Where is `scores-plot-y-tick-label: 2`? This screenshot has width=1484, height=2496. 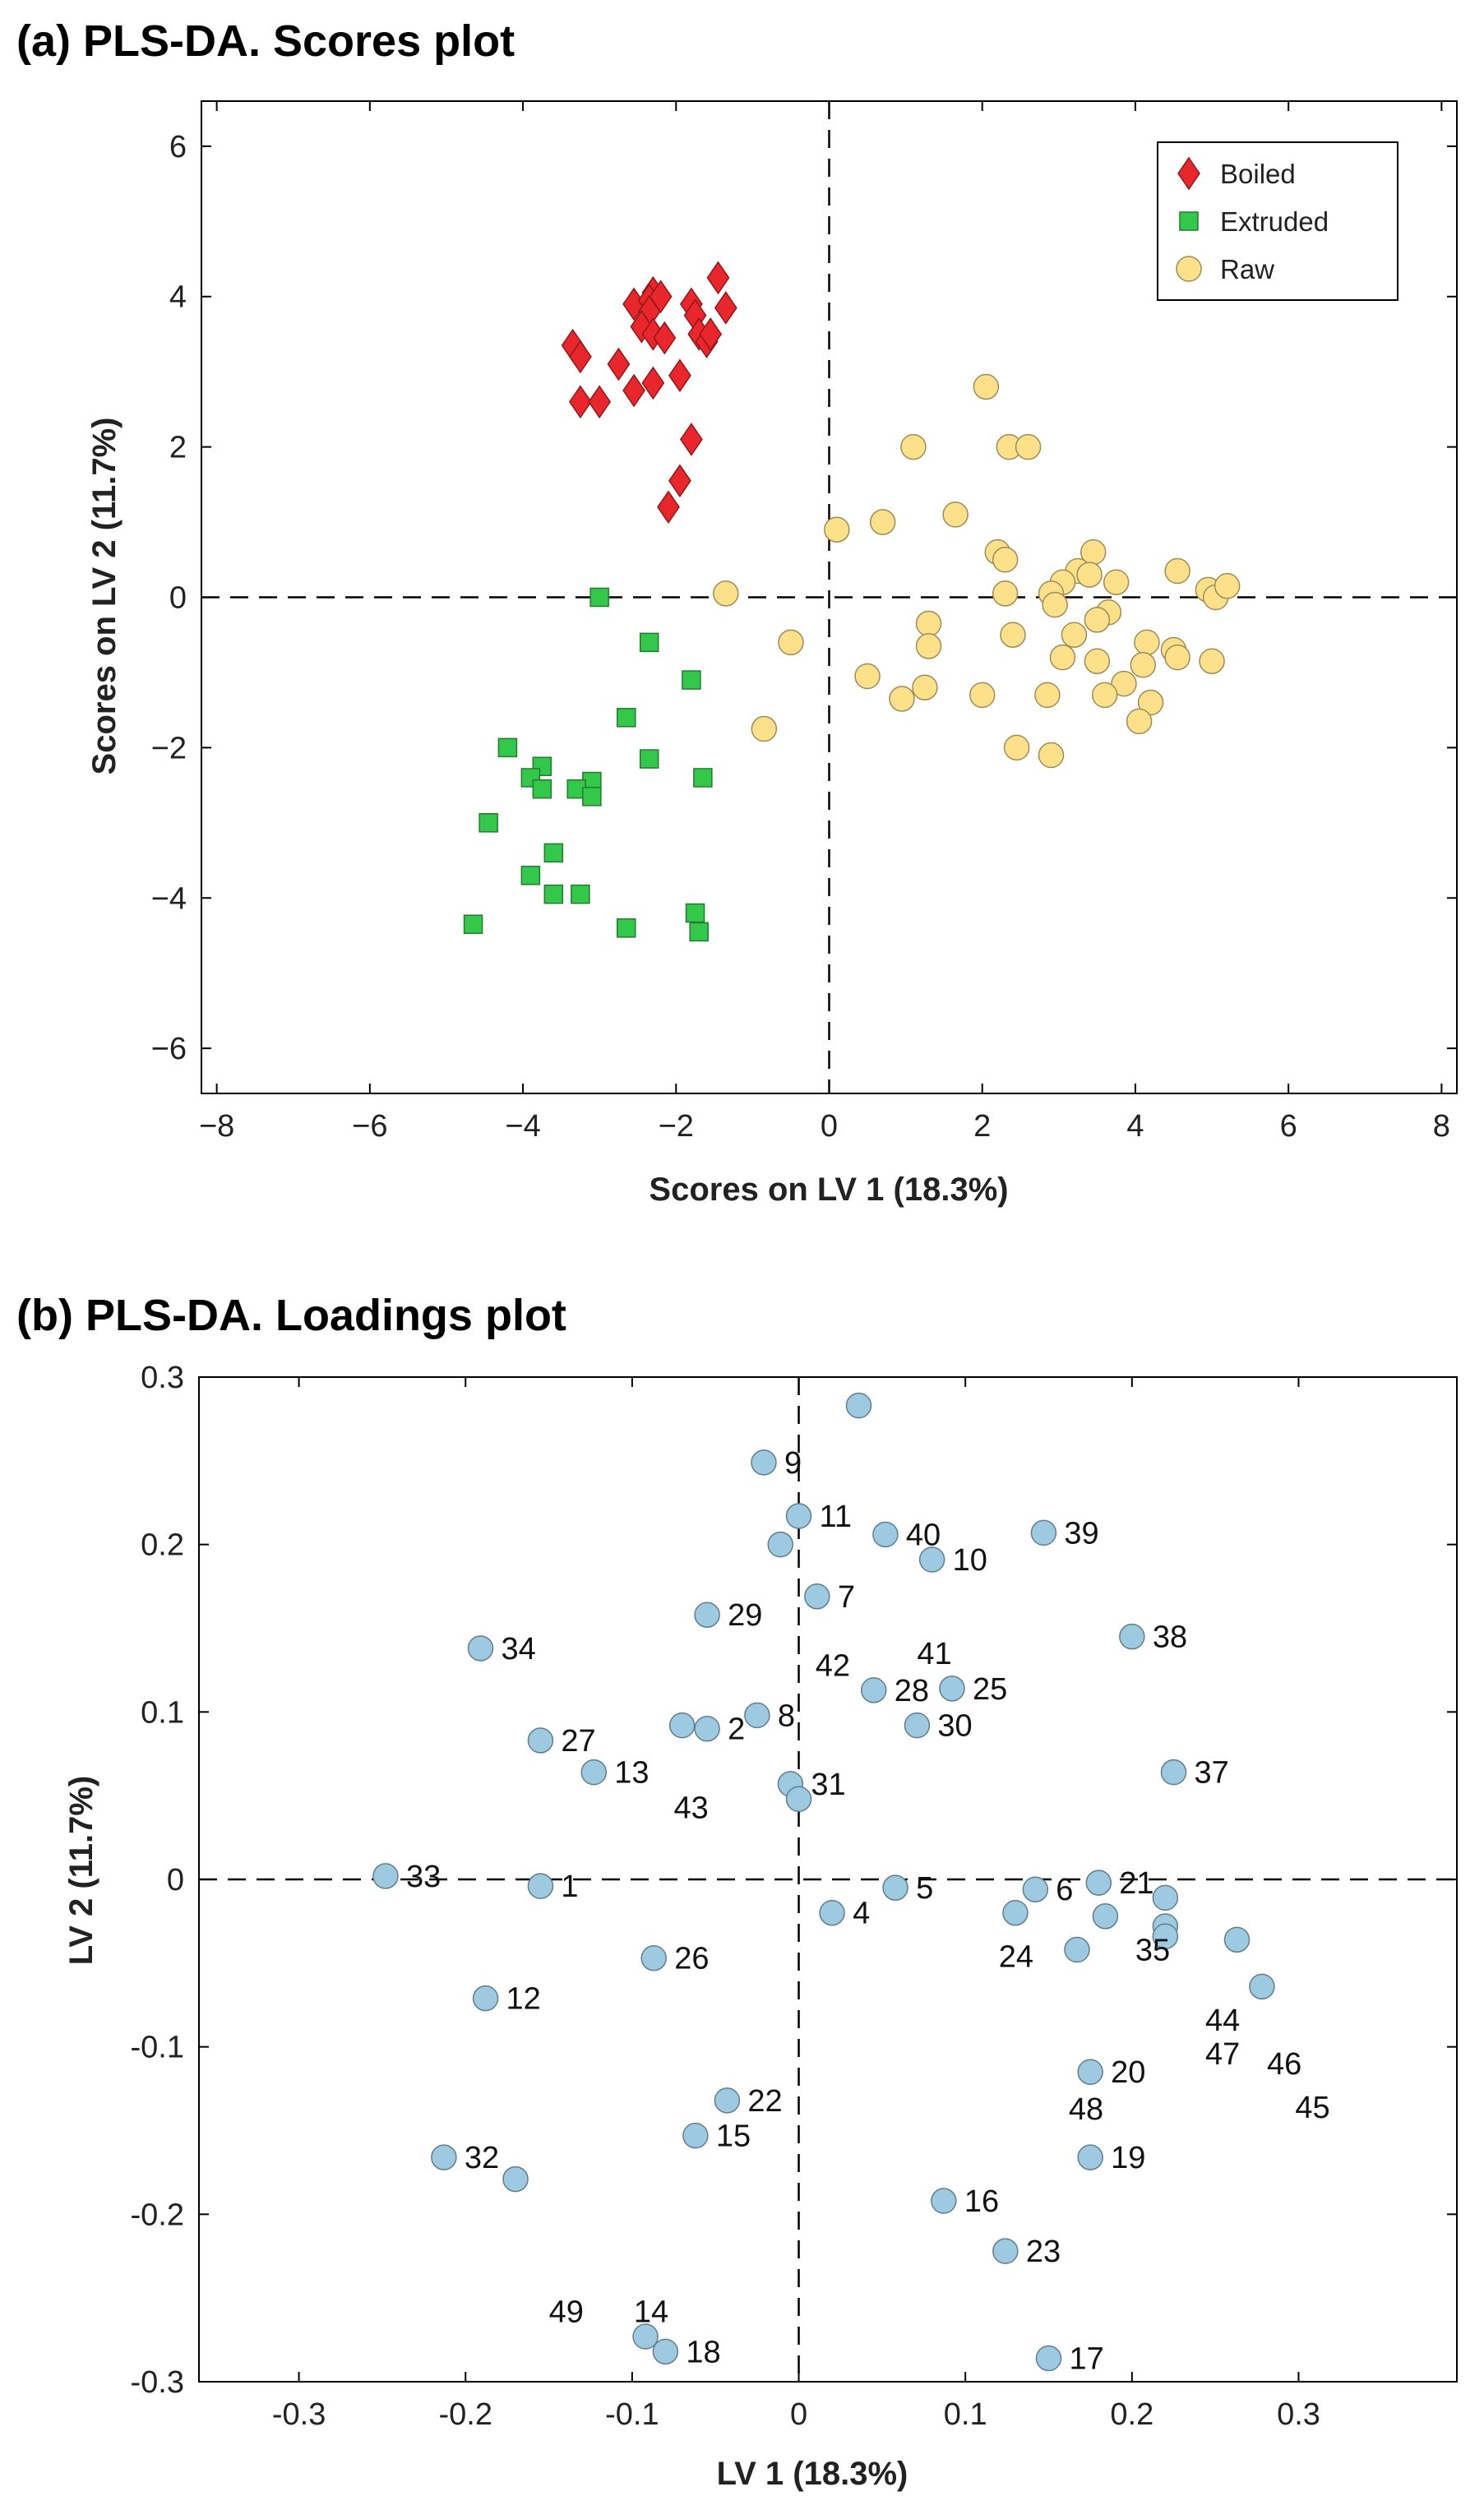
scores-plot-y-tick-label: 2 is located at coordinates (178, 448).